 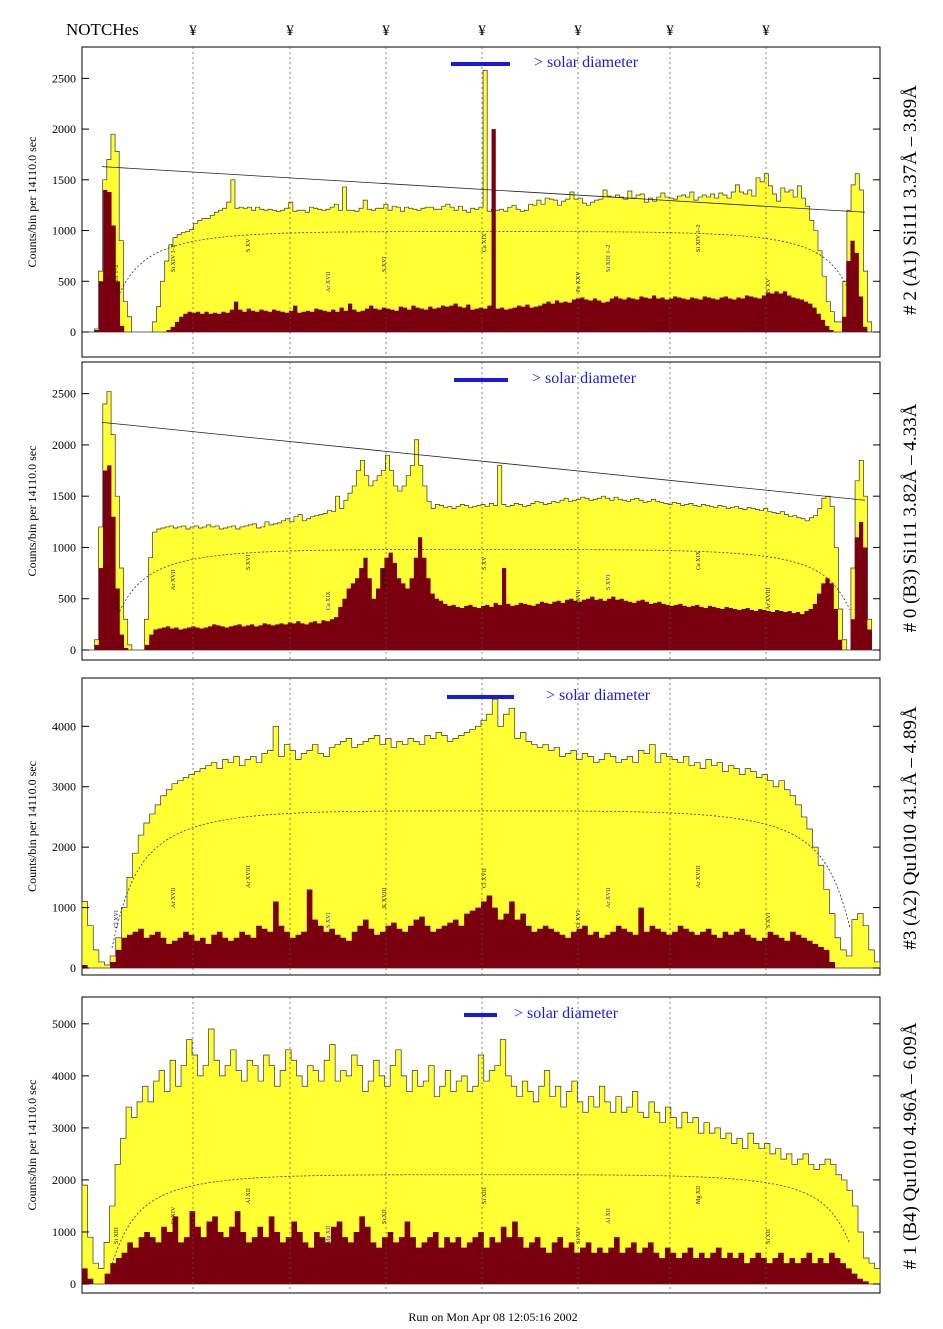 What do you see at coordinates (579, 281) in the screenshot?
I see `line-id-label: Fe XXV` at bounding box center [579, 281].